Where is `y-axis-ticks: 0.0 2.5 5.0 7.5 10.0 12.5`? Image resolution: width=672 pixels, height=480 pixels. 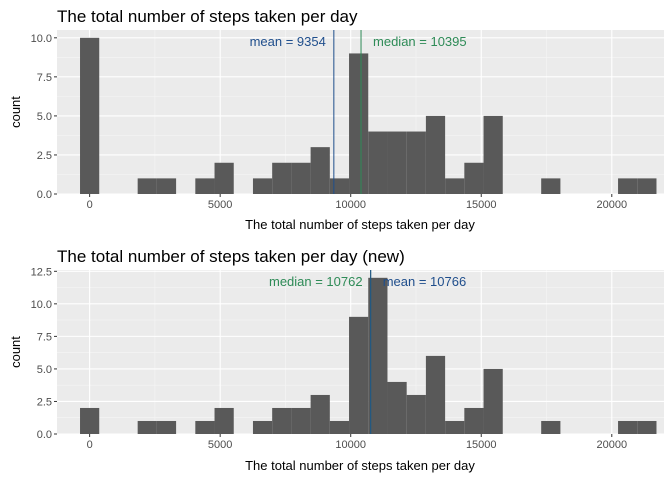
y-axis-ticks: 0.0 2.5 5.0 7.5 10.0 12.5 is located at coordinates (44, 353).